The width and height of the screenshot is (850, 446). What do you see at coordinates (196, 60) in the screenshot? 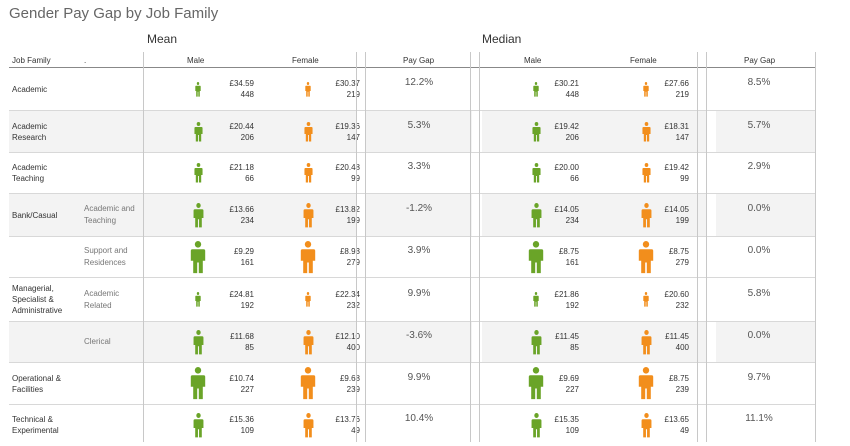
I see `header-mean-male: Male` at bounding box center [196, 60].